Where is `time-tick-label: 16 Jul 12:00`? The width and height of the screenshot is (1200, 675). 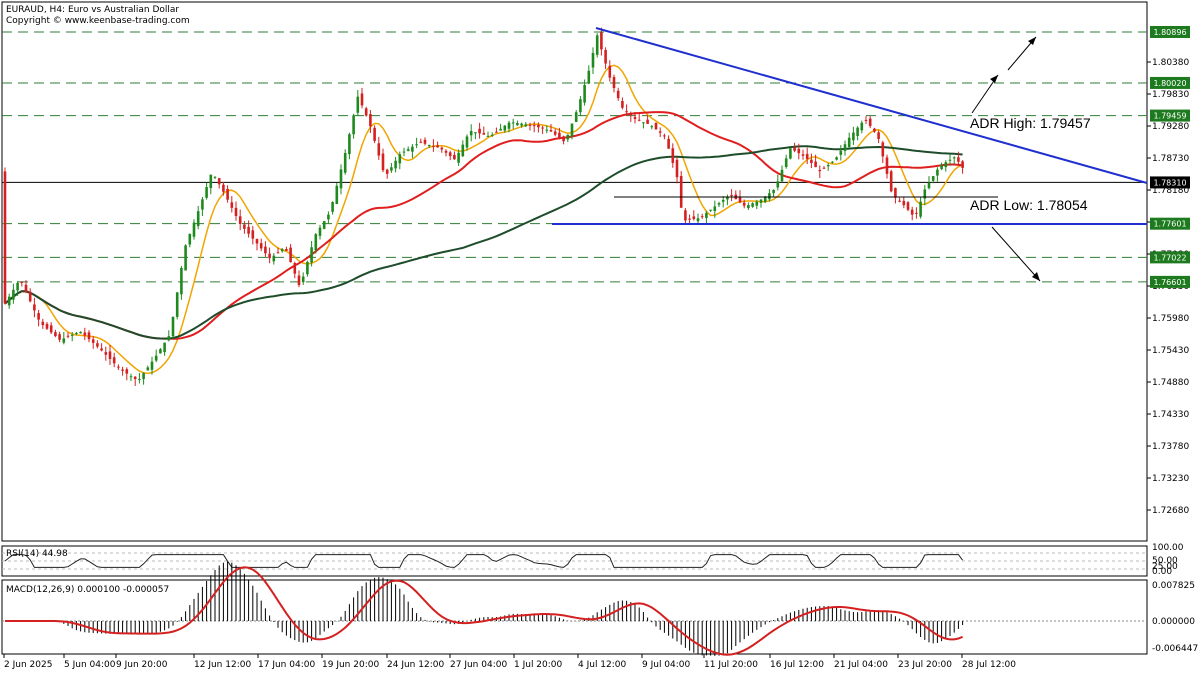
time-tick-label: 16 Jul 12:00 is located at coordinates (797, 665).